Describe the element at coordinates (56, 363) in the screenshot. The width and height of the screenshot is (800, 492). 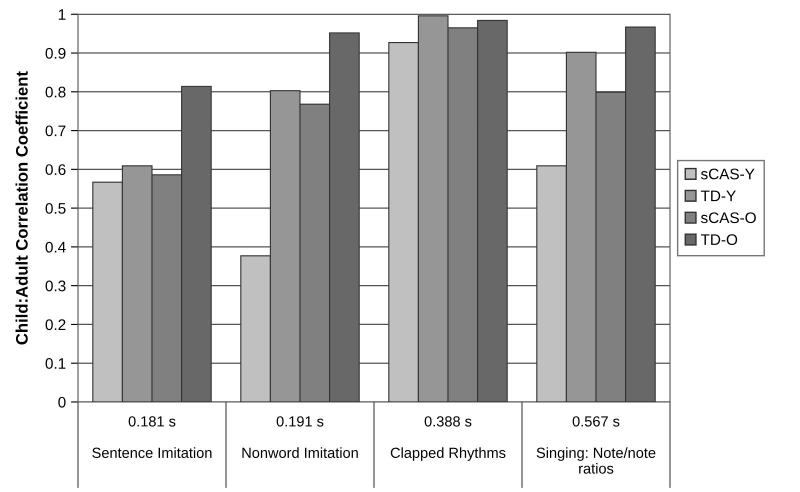
I see `y-tick-label: 0.1` at that location.